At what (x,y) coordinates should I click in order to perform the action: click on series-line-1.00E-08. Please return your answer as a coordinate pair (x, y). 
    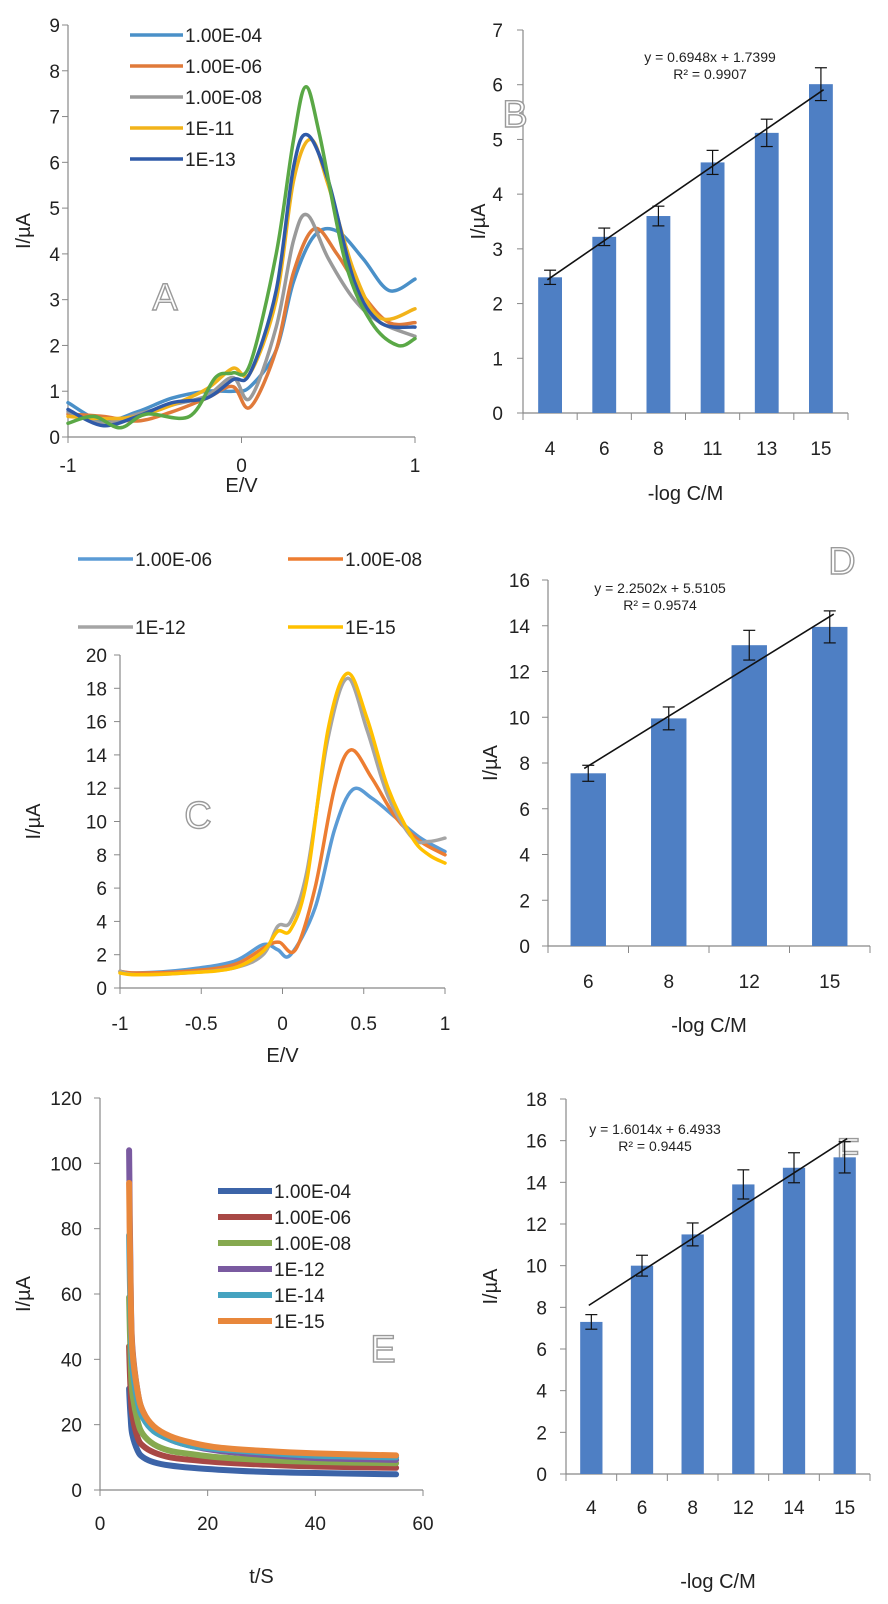
    Looking at the image, I should click on (263, 1380).